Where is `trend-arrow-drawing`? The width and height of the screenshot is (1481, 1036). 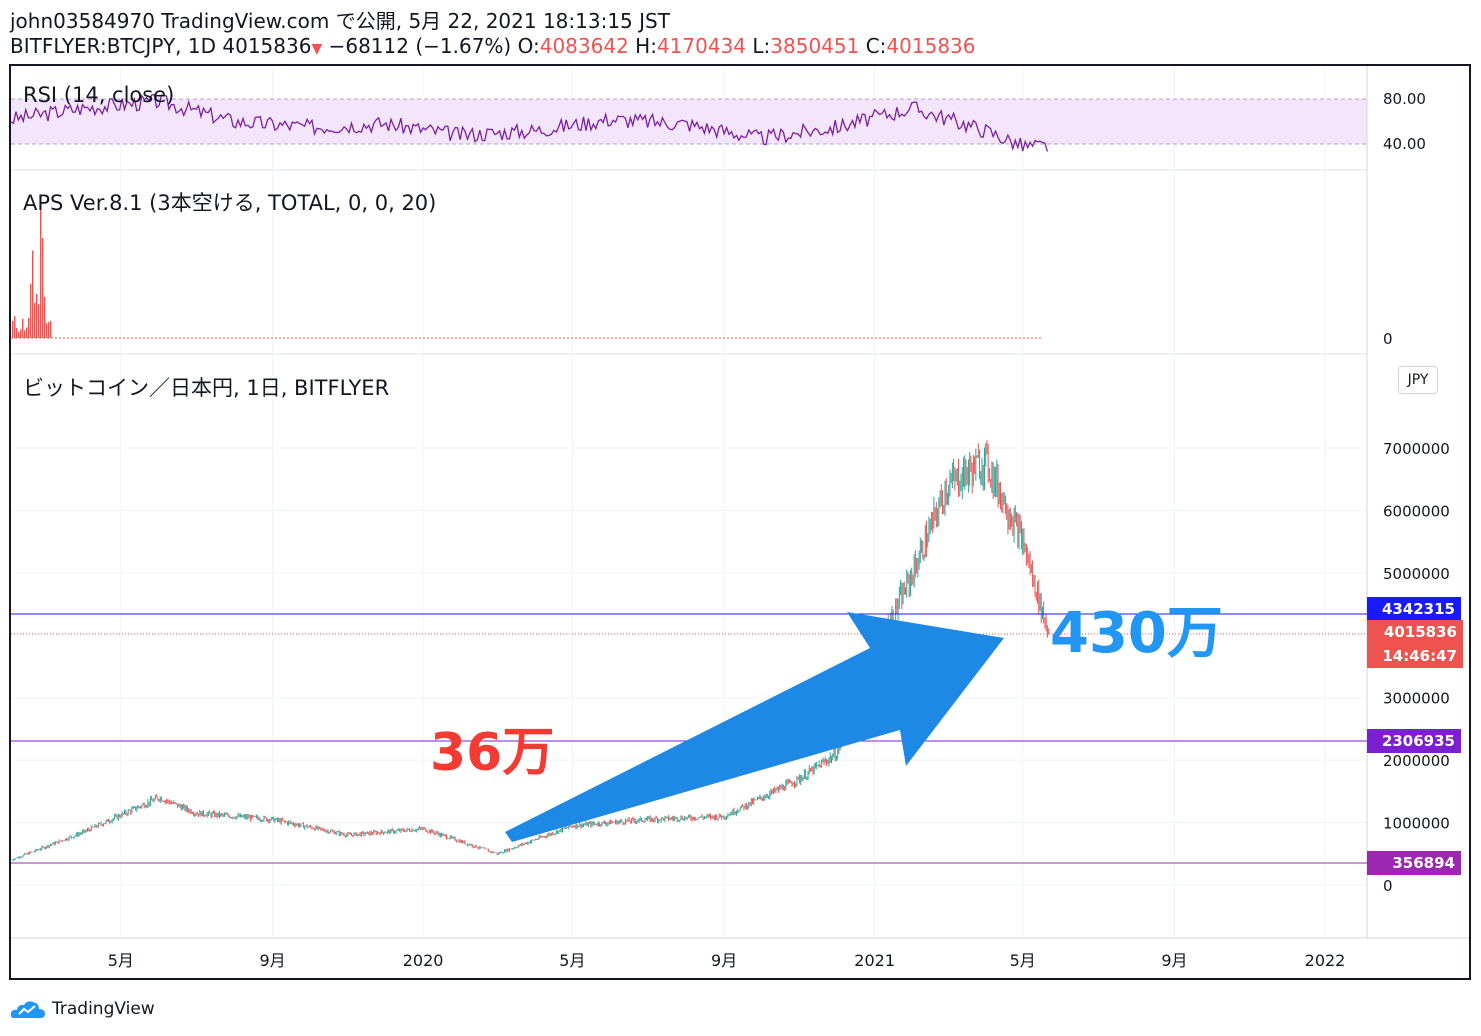 trend-arrow-drawing is located at coordinates (754, 727).